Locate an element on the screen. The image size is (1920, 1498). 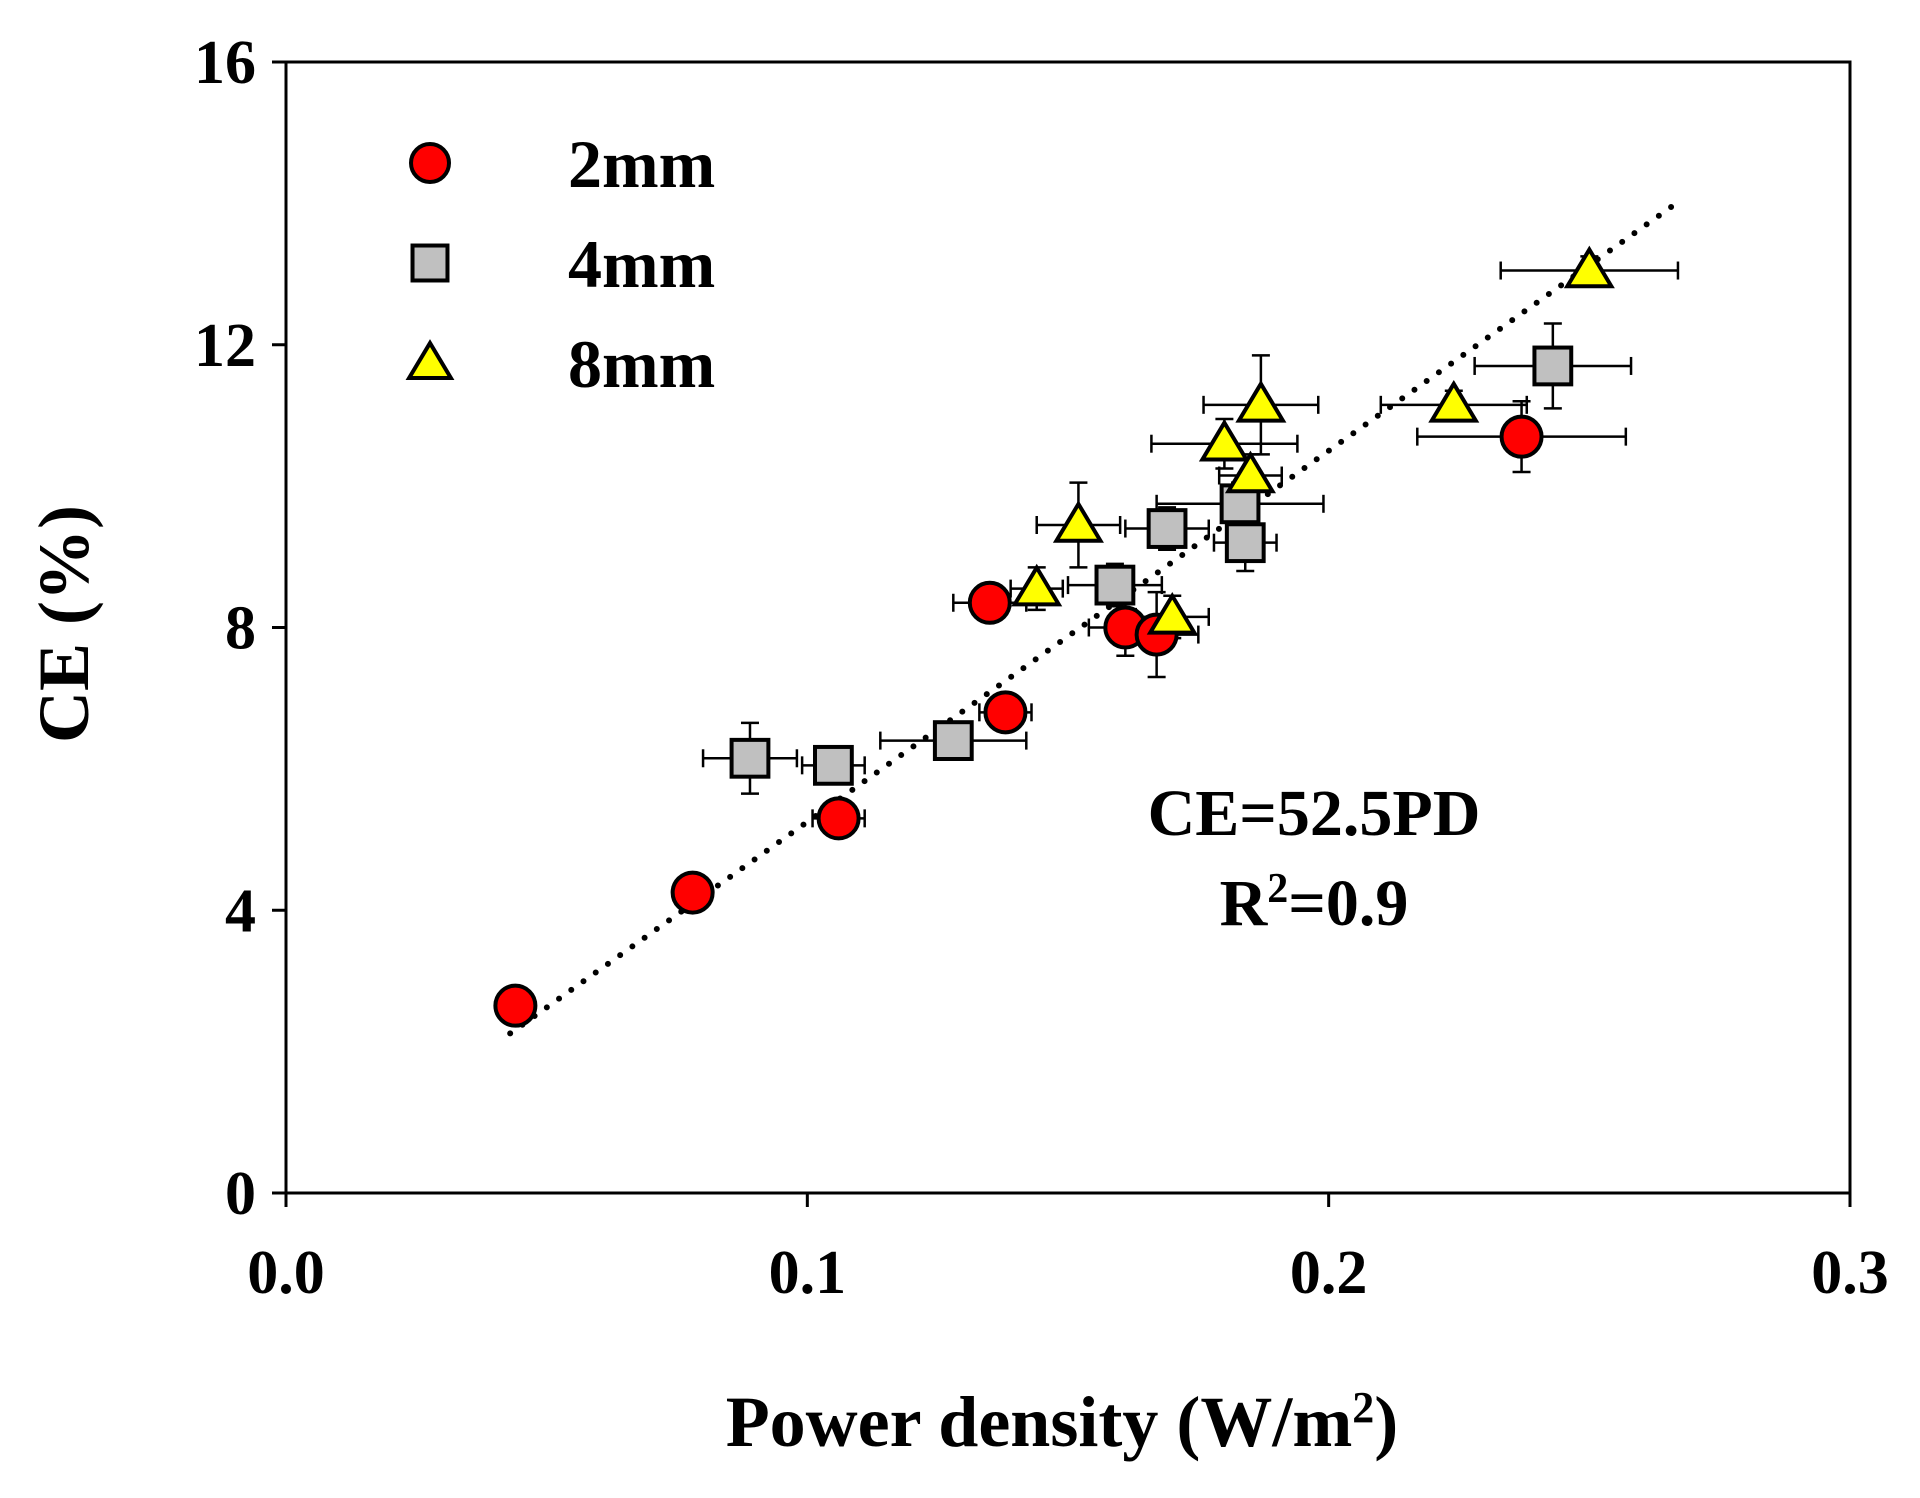
fit-equation: CE=52.5PD is located at coordinates (1314, 813).